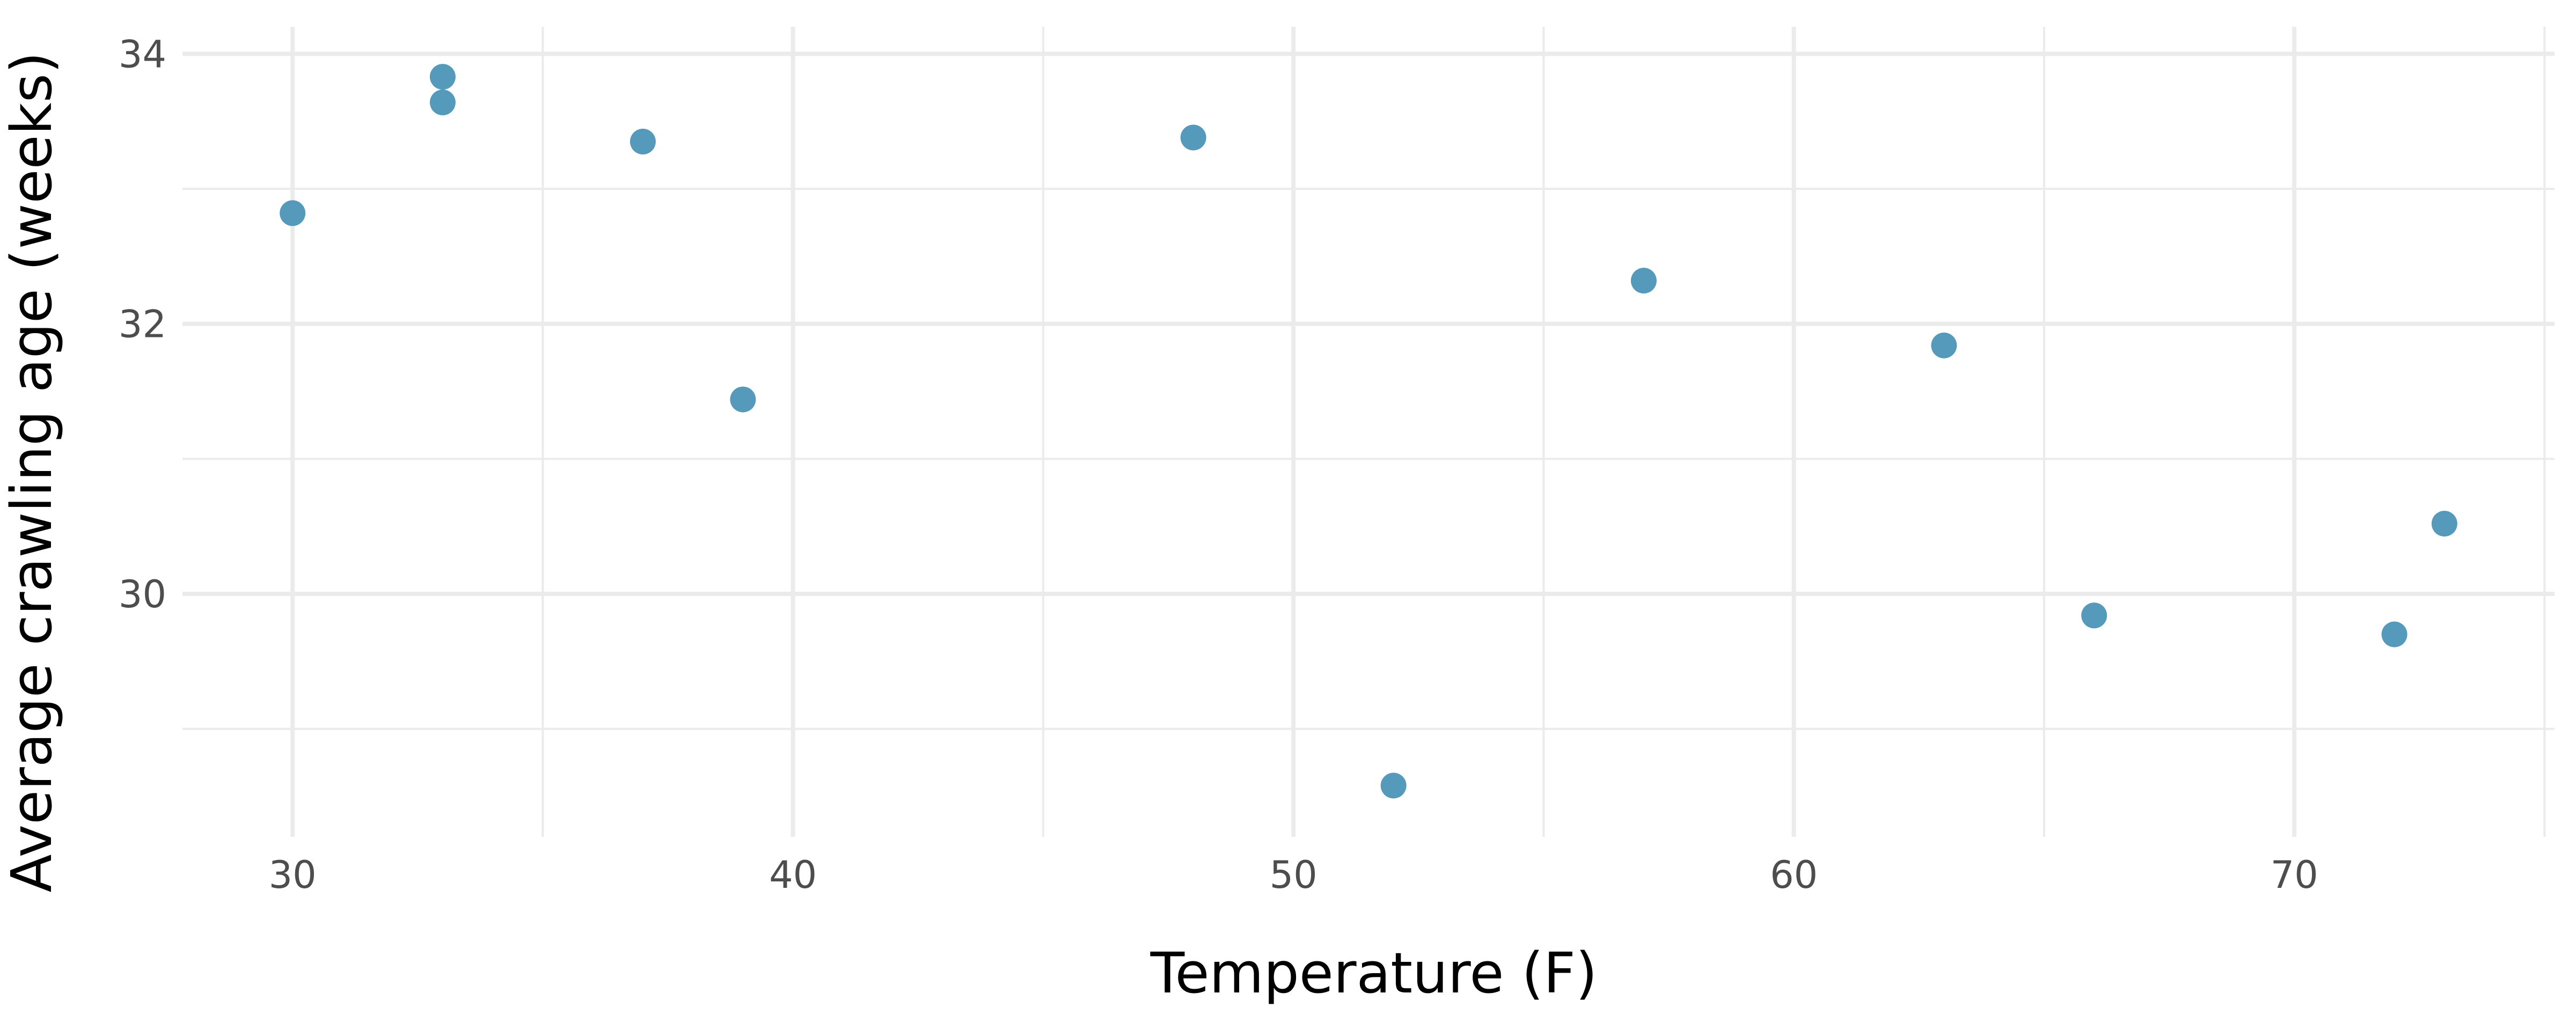 This screenshot has width=2576, height=1030. Describe the element at coordinates (142, 594) in the screenshot. I see `y-tick-label: 30` at that location.